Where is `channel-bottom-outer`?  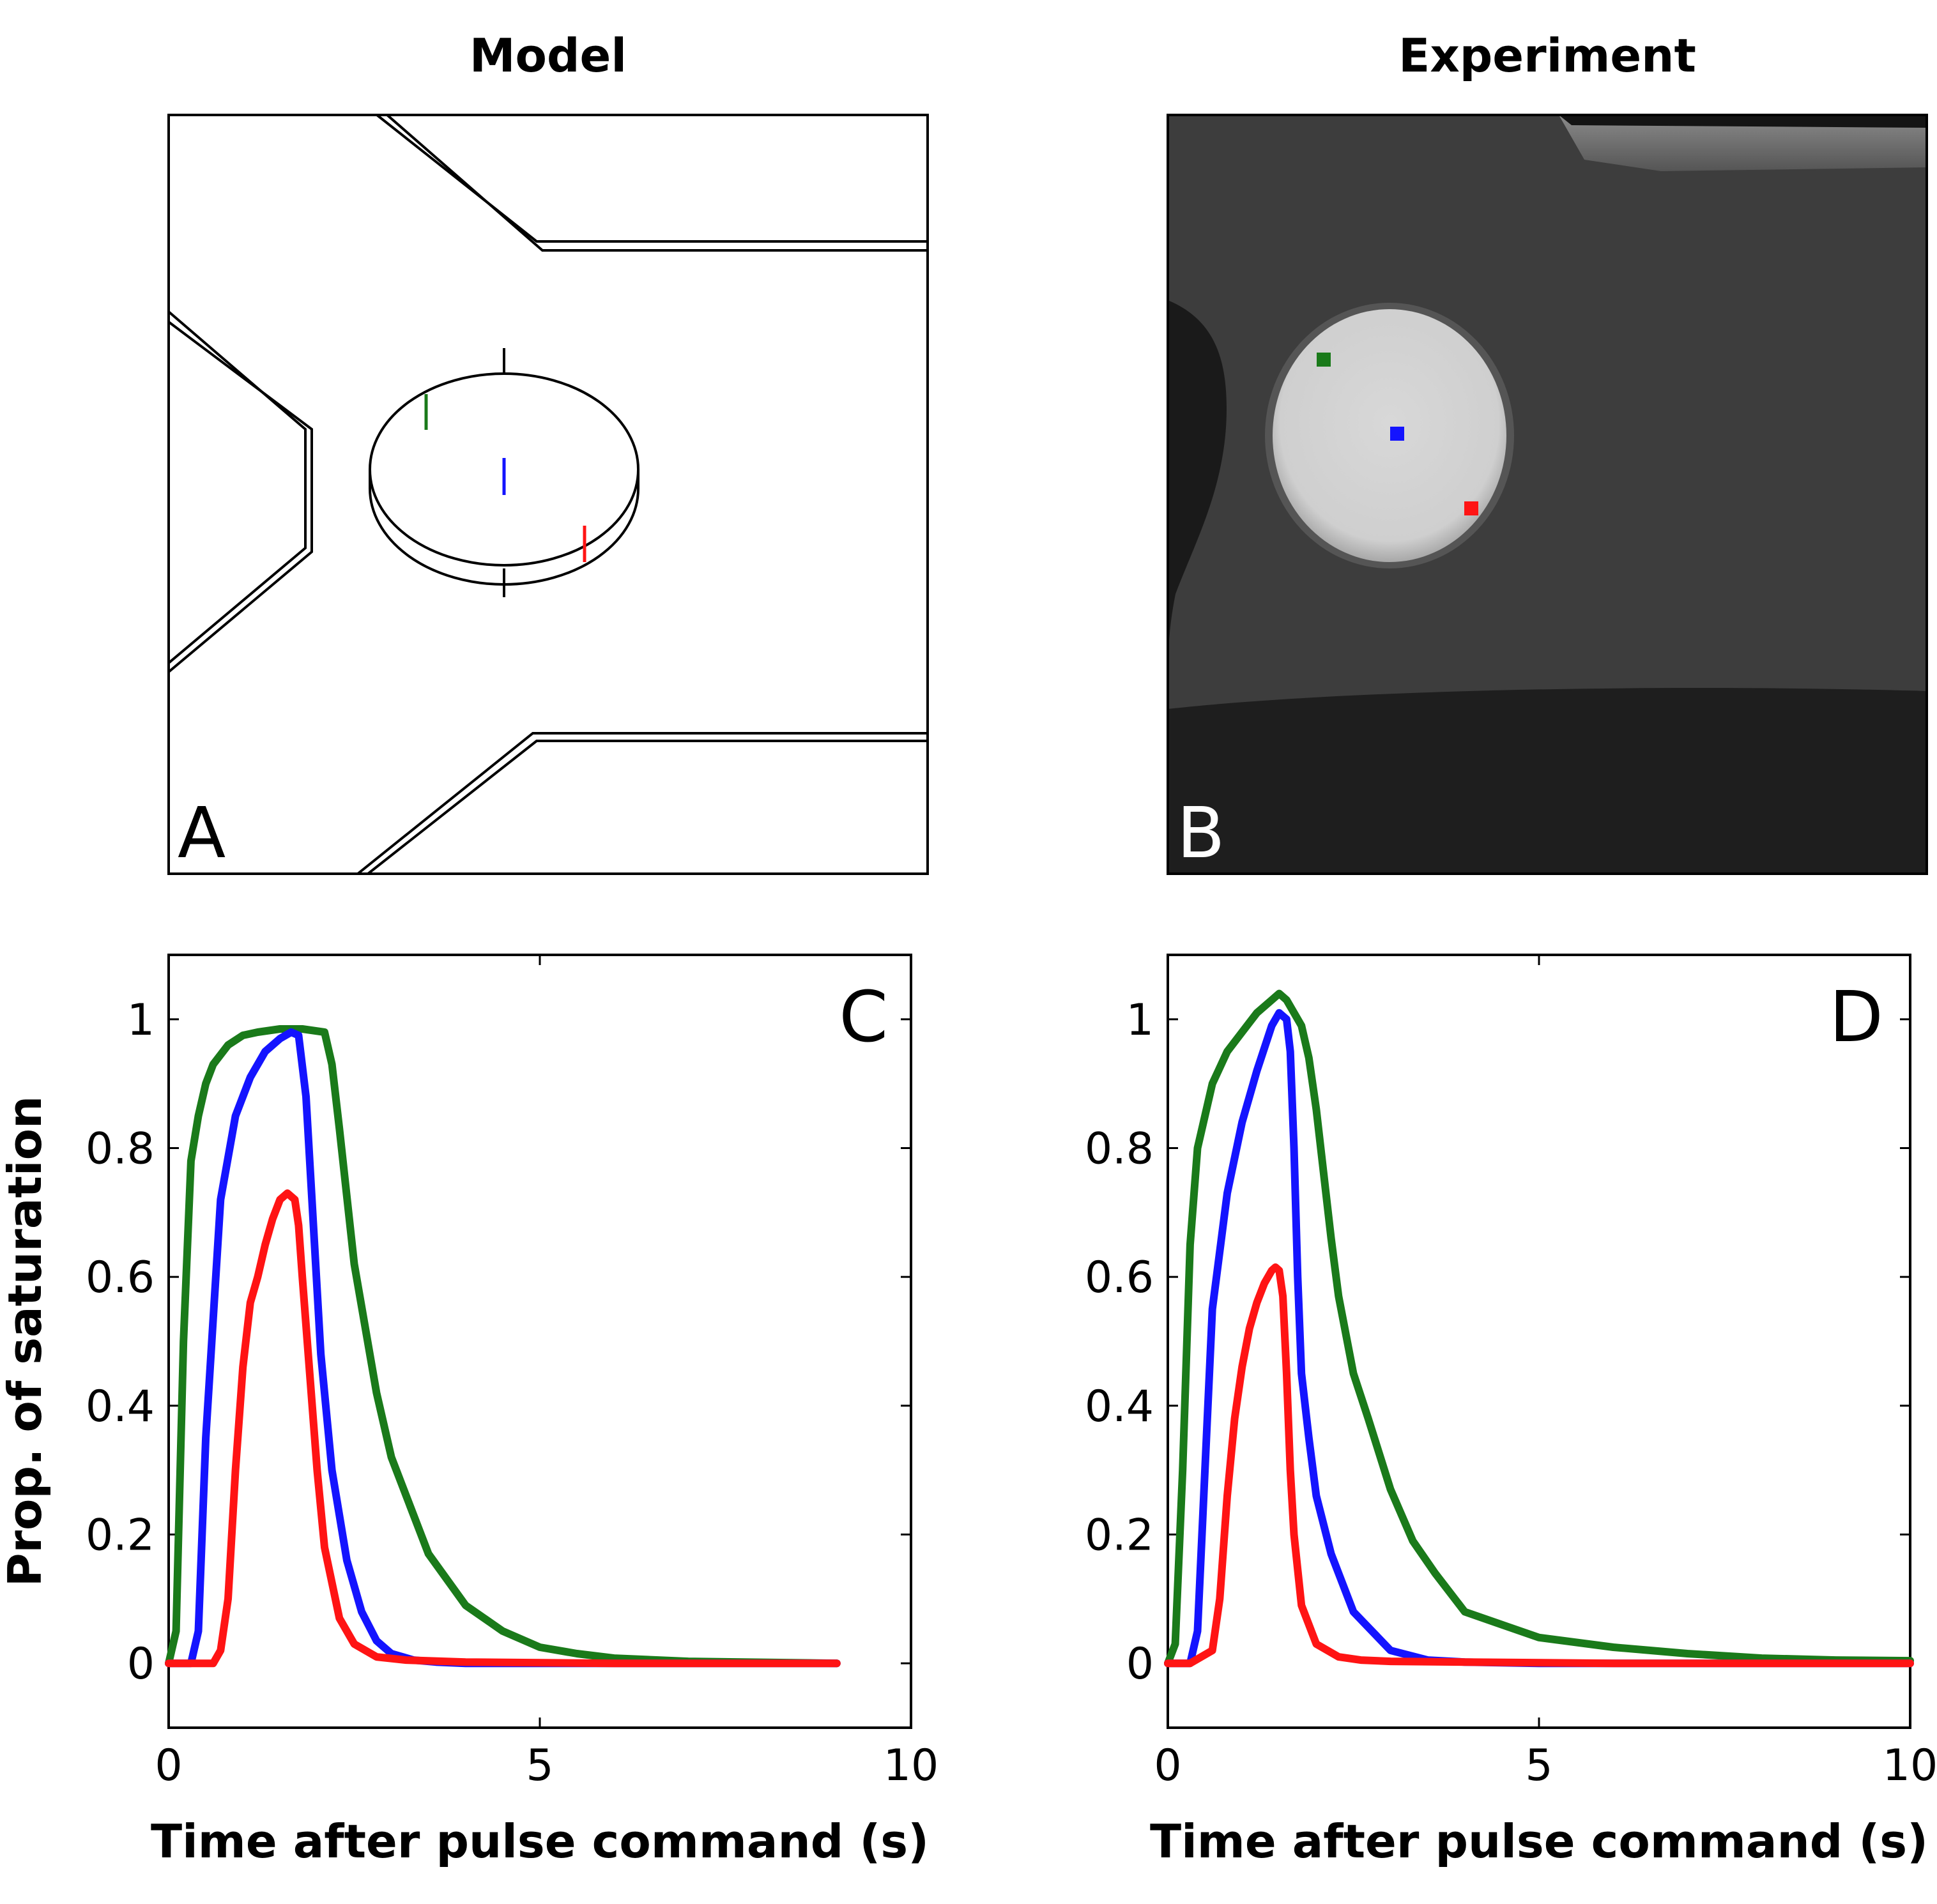
channel-bottom-outer is located at coordinates (642, 803).